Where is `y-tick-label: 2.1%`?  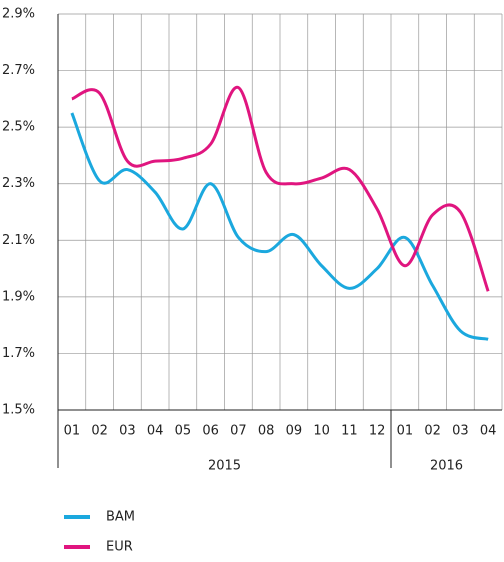
y-tick-label: 2.1% is located at coordinates (18, 240).